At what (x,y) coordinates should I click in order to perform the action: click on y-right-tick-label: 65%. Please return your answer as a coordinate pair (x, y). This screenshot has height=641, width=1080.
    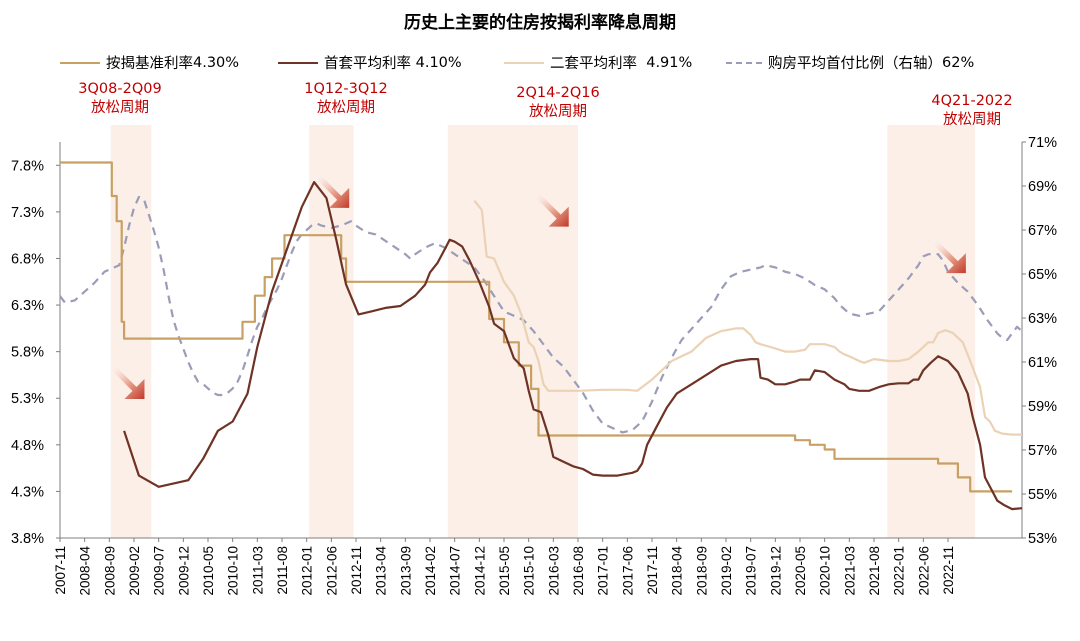
    Looking at the image, I should click on (1042, 275).